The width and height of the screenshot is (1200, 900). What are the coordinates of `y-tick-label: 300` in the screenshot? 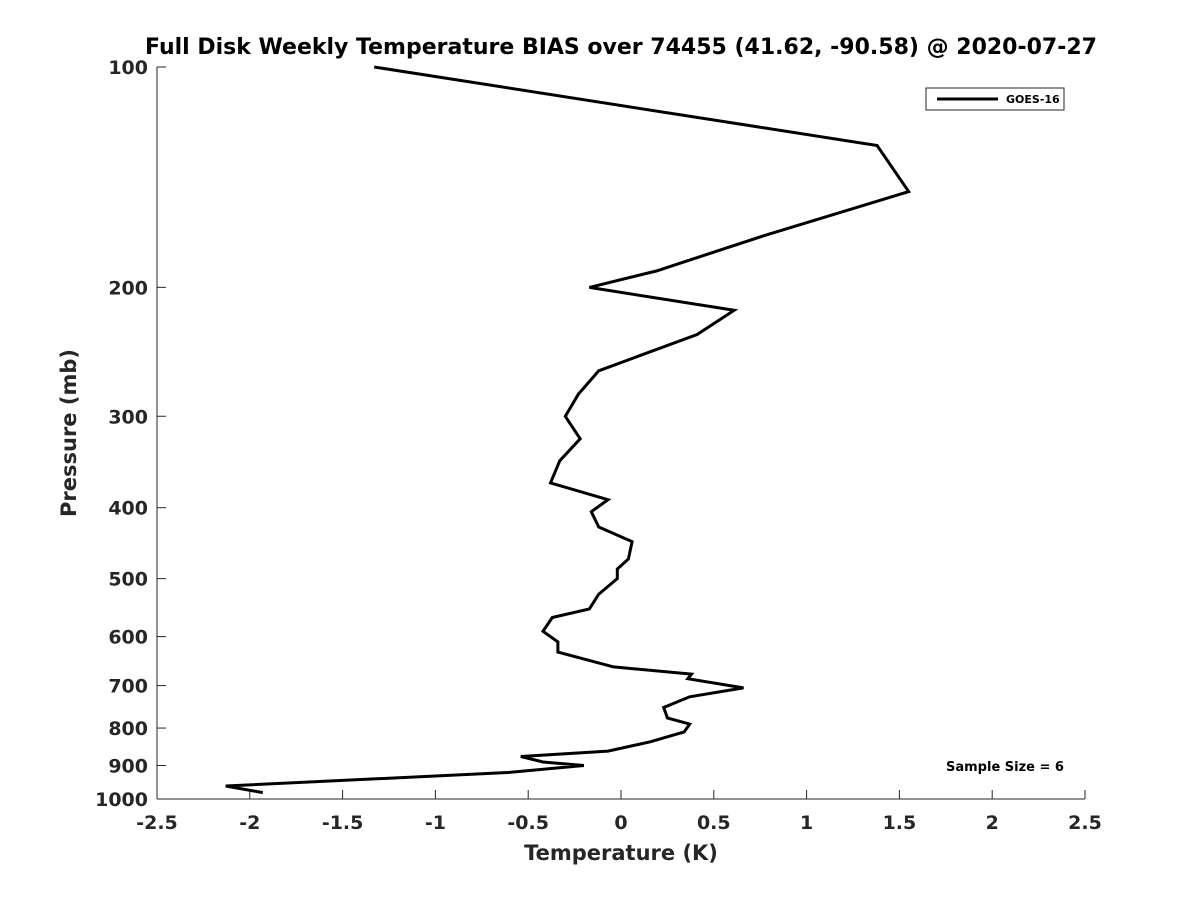 It's located at (128, 417).